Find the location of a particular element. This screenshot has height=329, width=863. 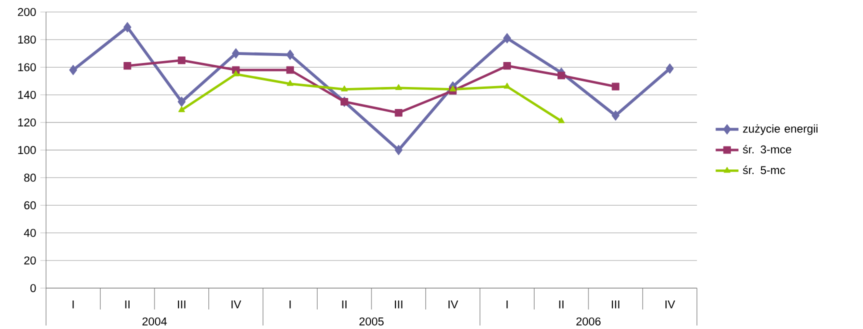

y-tick-label: 100 is located at coordinates (27, 150).